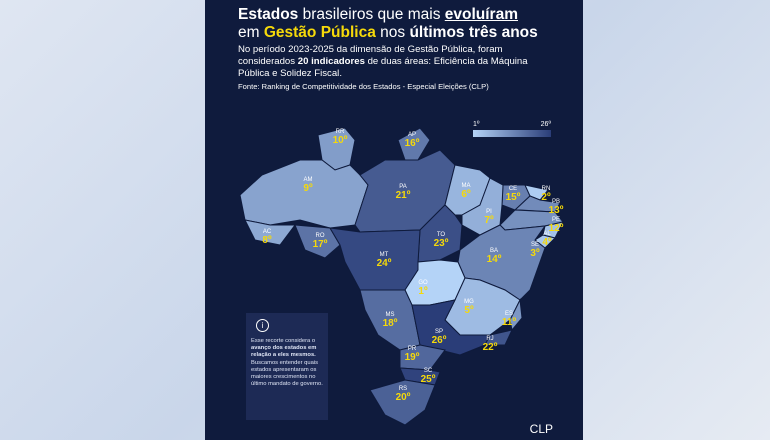  Describe the element at coordinates (512, 133) in the screenshot. I see `legend-bar` at that location.